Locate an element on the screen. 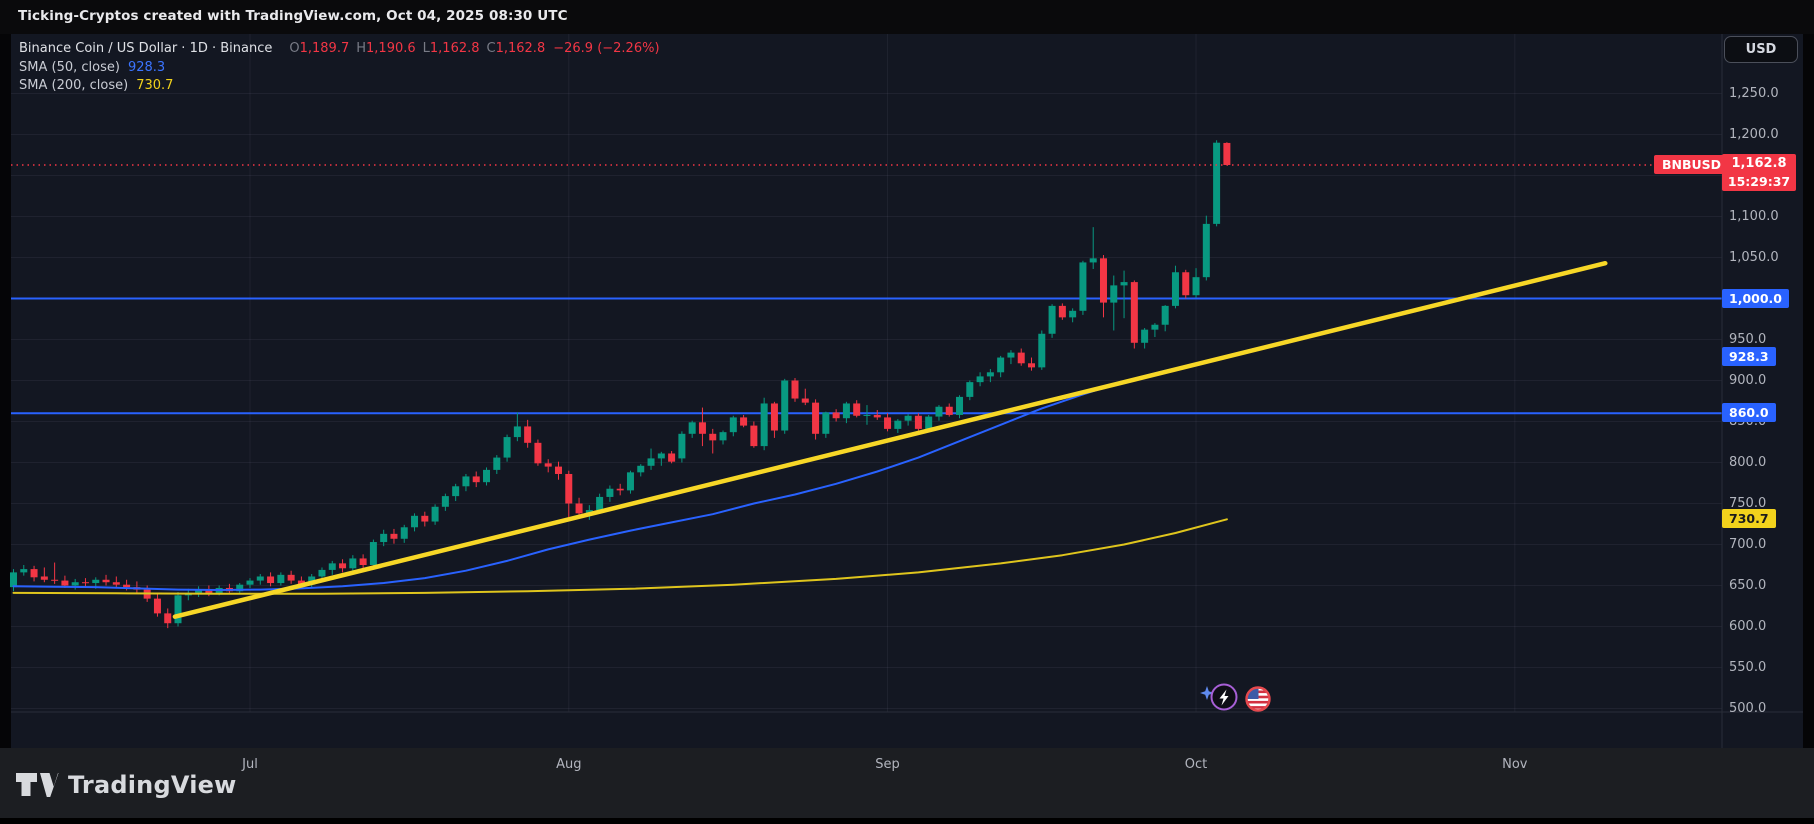 The width and height of the screenshot is (1814, 824). bottom-strip is located at coordinates (907, 821).